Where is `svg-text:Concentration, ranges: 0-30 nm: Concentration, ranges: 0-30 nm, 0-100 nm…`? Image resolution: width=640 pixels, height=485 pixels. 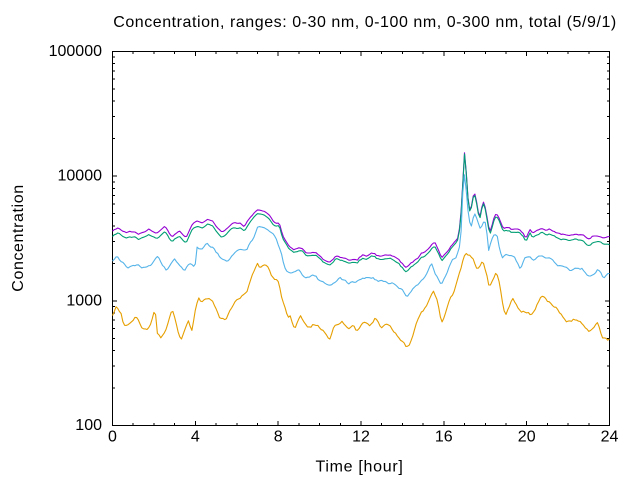
svg-text:Concentration, ranges: 0-30 nm: Concentration, ranges: 0-30 nm, 0-100 nm… is located at coordinates (365, 22).